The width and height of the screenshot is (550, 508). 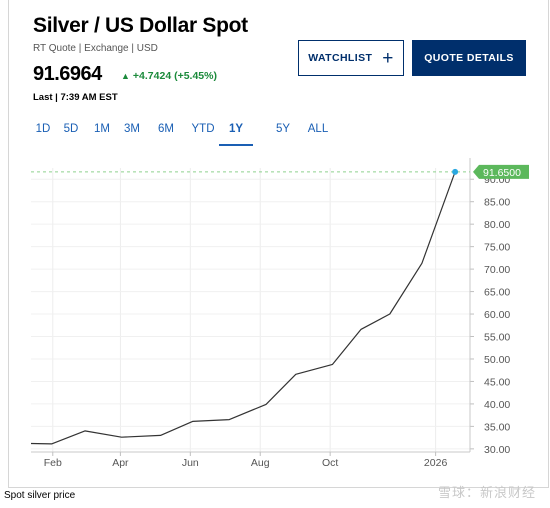 What do you see at coordinates (132, 129) in the screenshot?
I see `tab-3m: 3M` at bounding box center [132, 129].